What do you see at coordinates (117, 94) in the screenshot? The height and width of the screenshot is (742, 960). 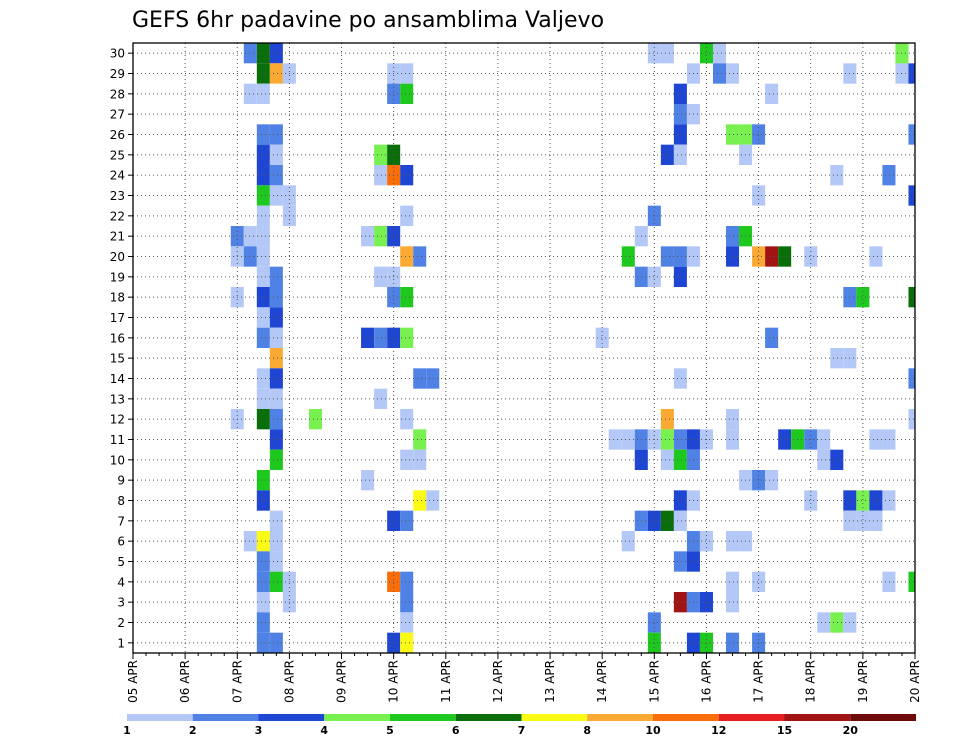 I see `y-tick-label: 28` at bounding box center [117, 94].